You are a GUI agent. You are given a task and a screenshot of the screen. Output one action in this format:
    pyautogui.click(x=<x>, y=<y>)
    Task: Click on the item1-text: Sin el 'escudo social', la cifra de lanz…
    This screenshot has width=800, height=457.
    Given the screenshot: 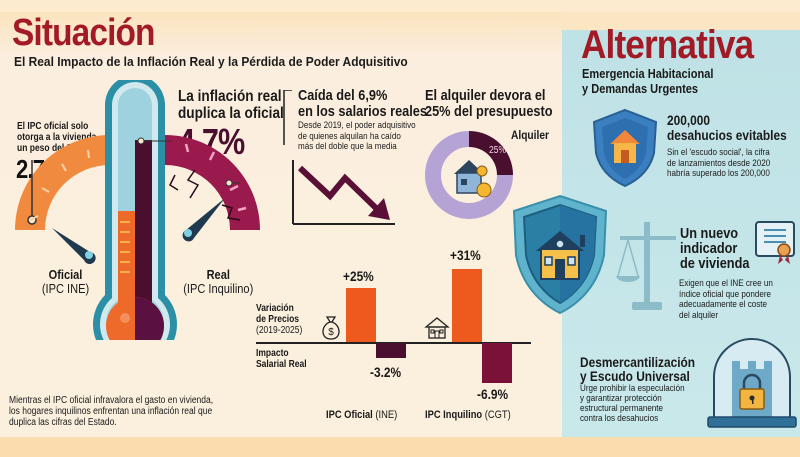 What is the action you would take?
    pyautogui.click(x=719, y=163)
    